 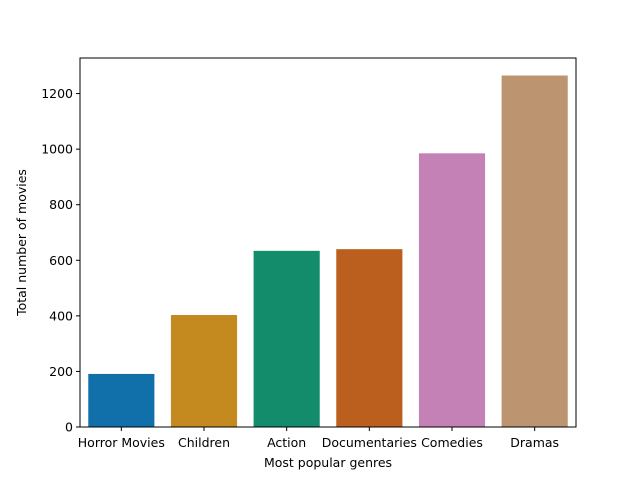 I want to click on x-tick-label: Documentaries, so click(x=369, y=442).